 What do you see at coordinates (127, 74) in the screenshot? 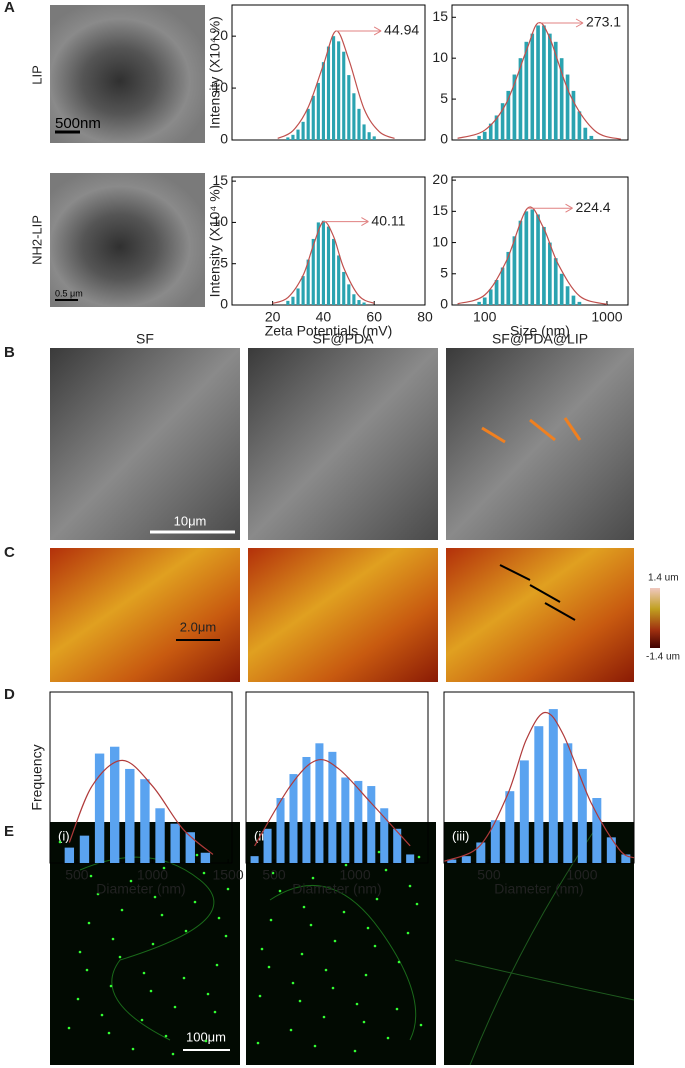
I see `tem-image` at bounding box center [127, 74].